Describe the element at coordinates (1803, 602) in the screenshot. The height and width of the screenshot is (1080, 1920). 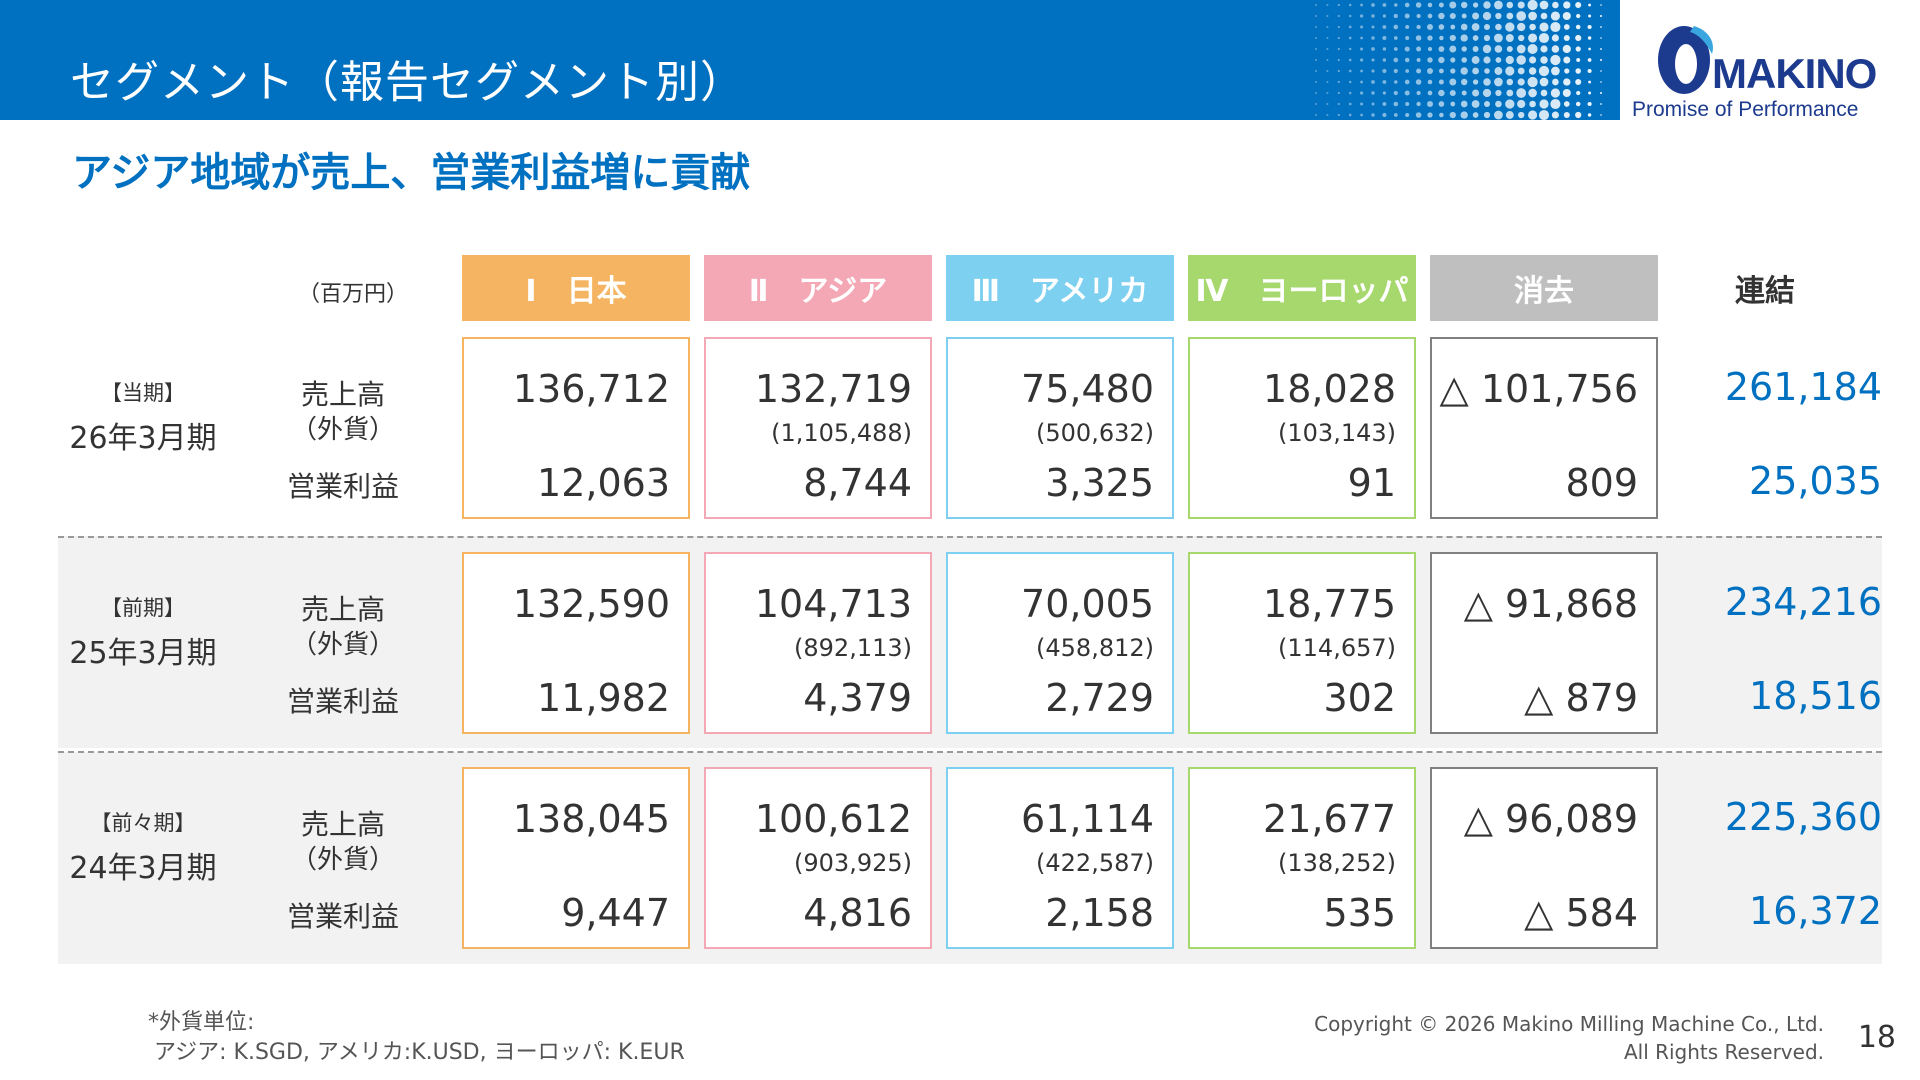
I see `consolidated-sales-value: 234,216` at that location.